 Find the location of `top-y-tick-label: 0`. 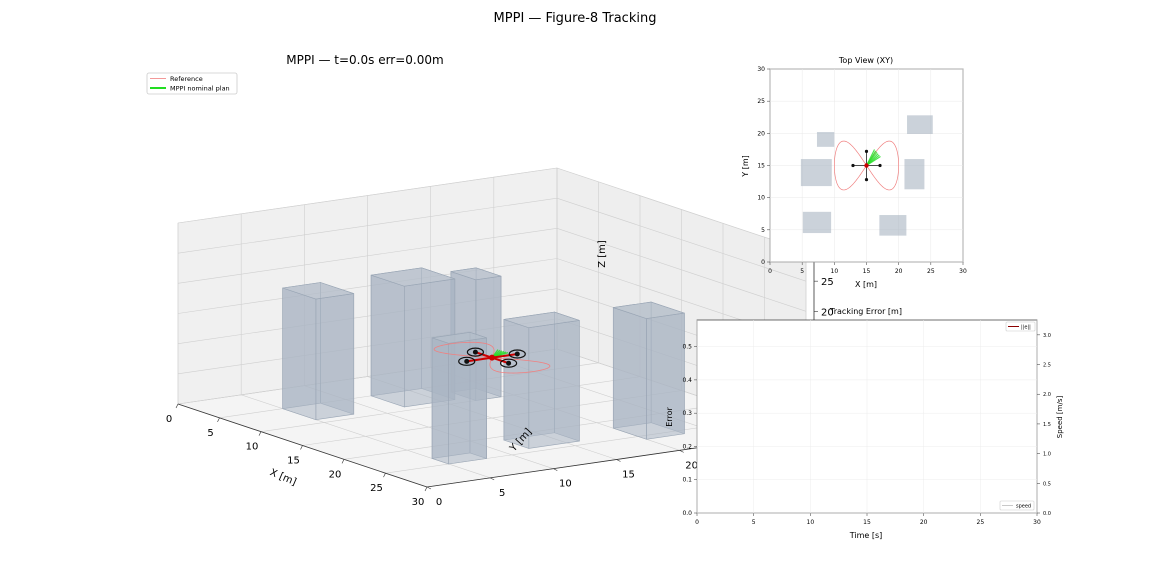

top-y-tick-label: 0 is located at coordinates (763, 262).